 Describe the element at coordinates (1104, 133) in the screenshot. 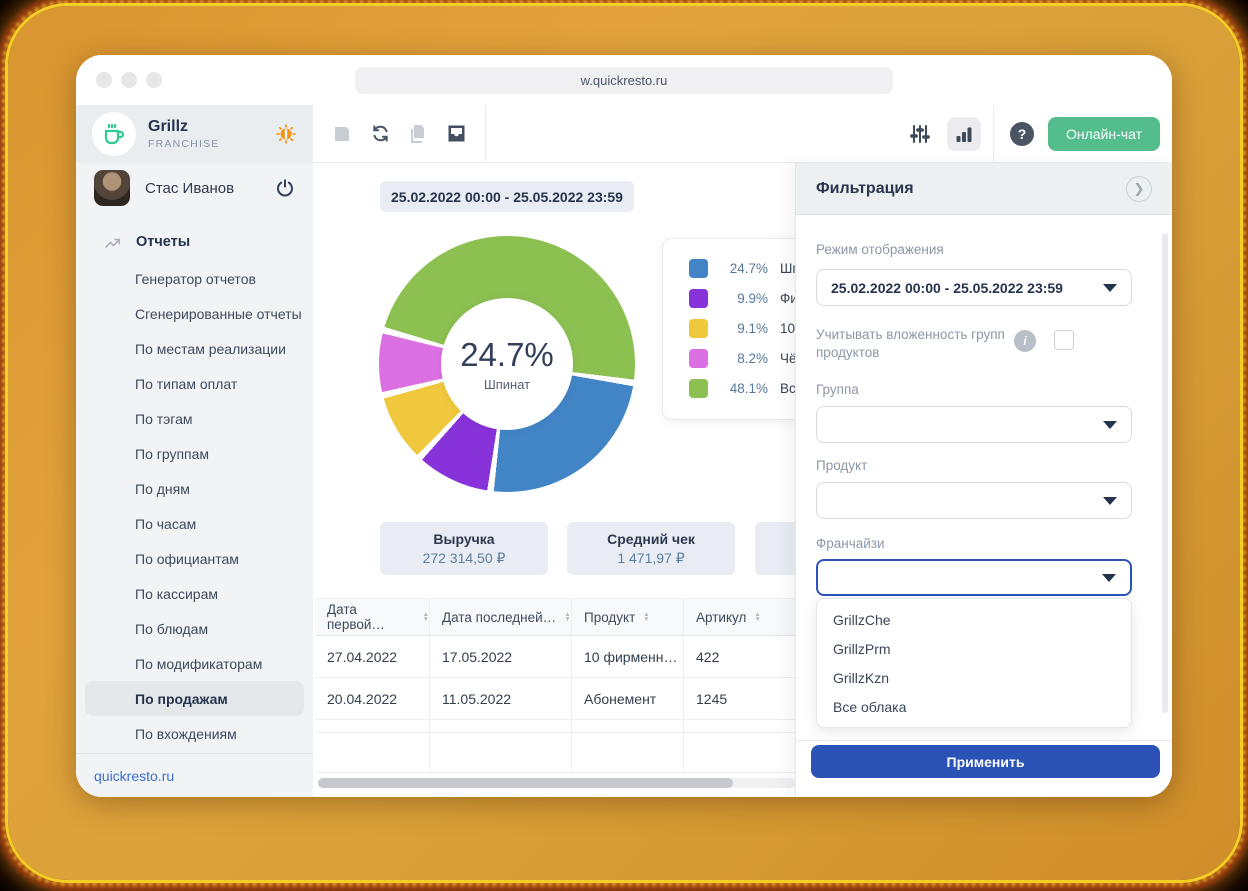

I see `online-chat-button: Онлайн-чат` at that location.